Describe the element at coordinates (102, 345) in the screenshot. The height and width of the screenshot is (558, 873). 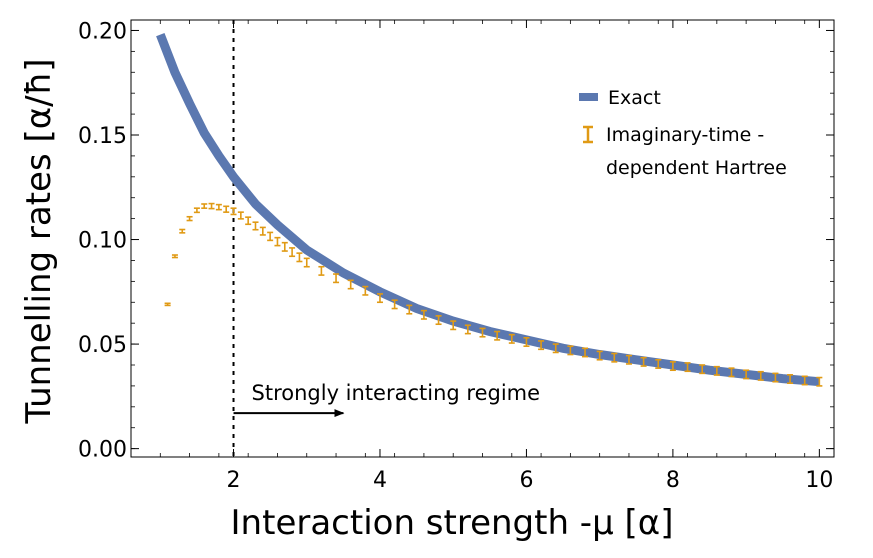
I see `y-tick-label: 0.05` at that location.